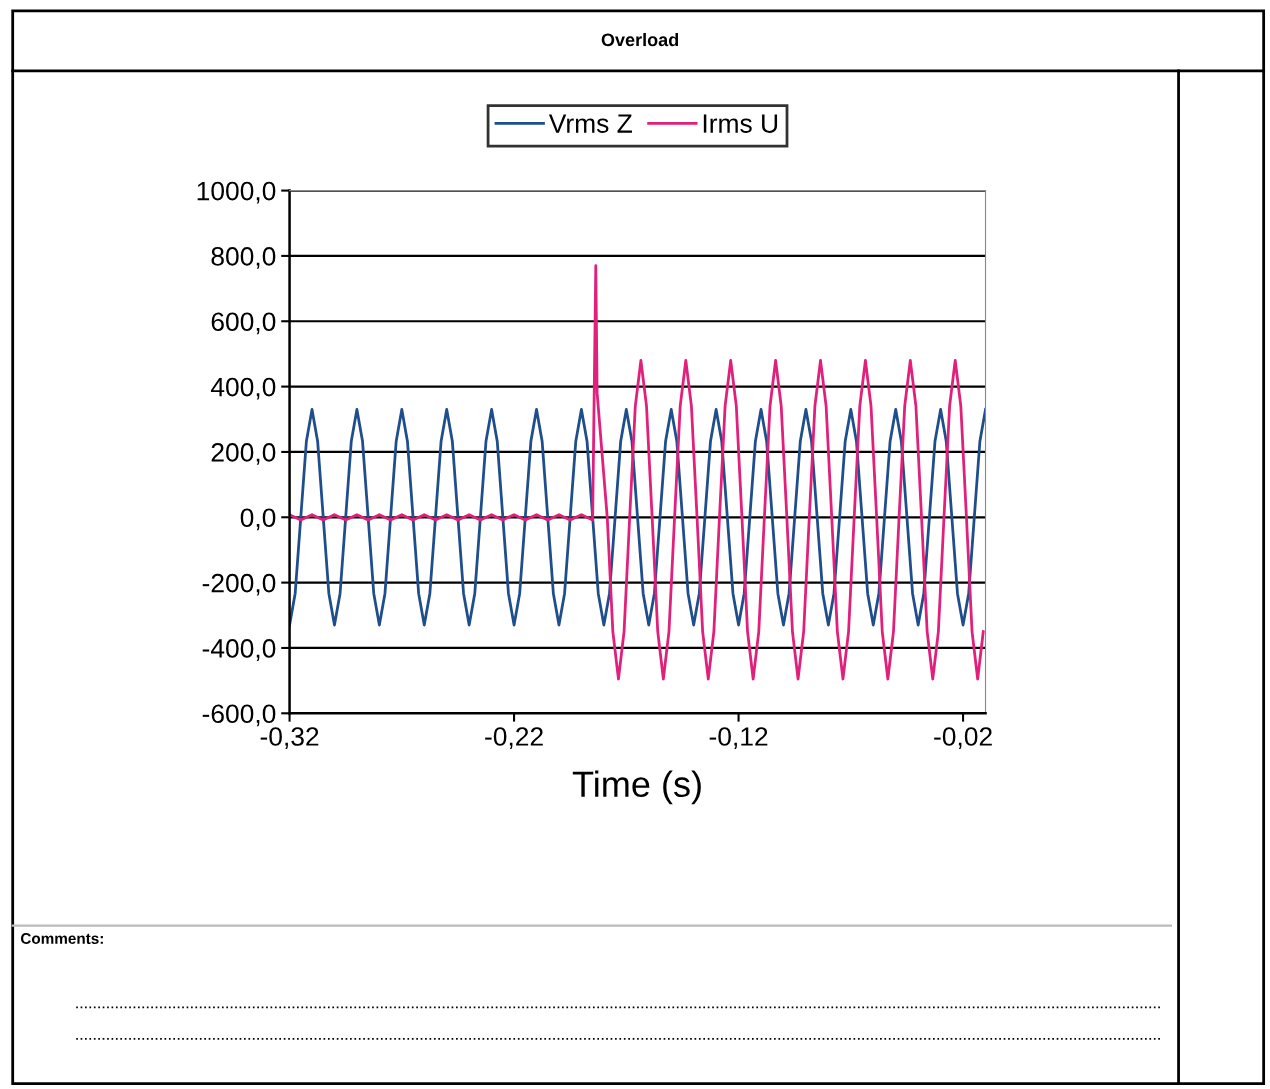 The width and height of the screenshot is (1270, 1089). Describe the element at coordinates (640, 39) in the screenshot. I see `chart-title: Overload` at that location.